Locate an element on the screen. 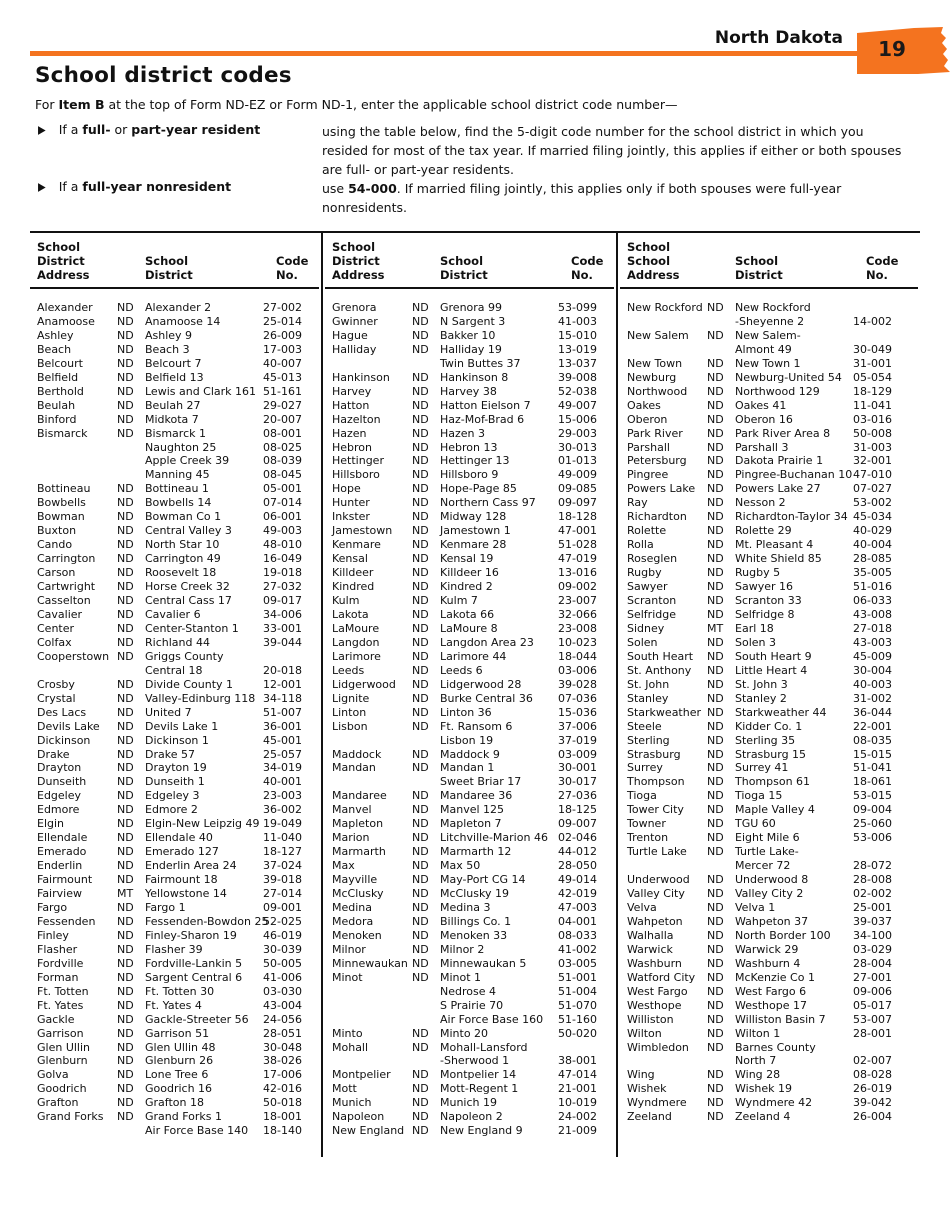  district-cell: Jamestown 1 is located at coordinates (475, 531).